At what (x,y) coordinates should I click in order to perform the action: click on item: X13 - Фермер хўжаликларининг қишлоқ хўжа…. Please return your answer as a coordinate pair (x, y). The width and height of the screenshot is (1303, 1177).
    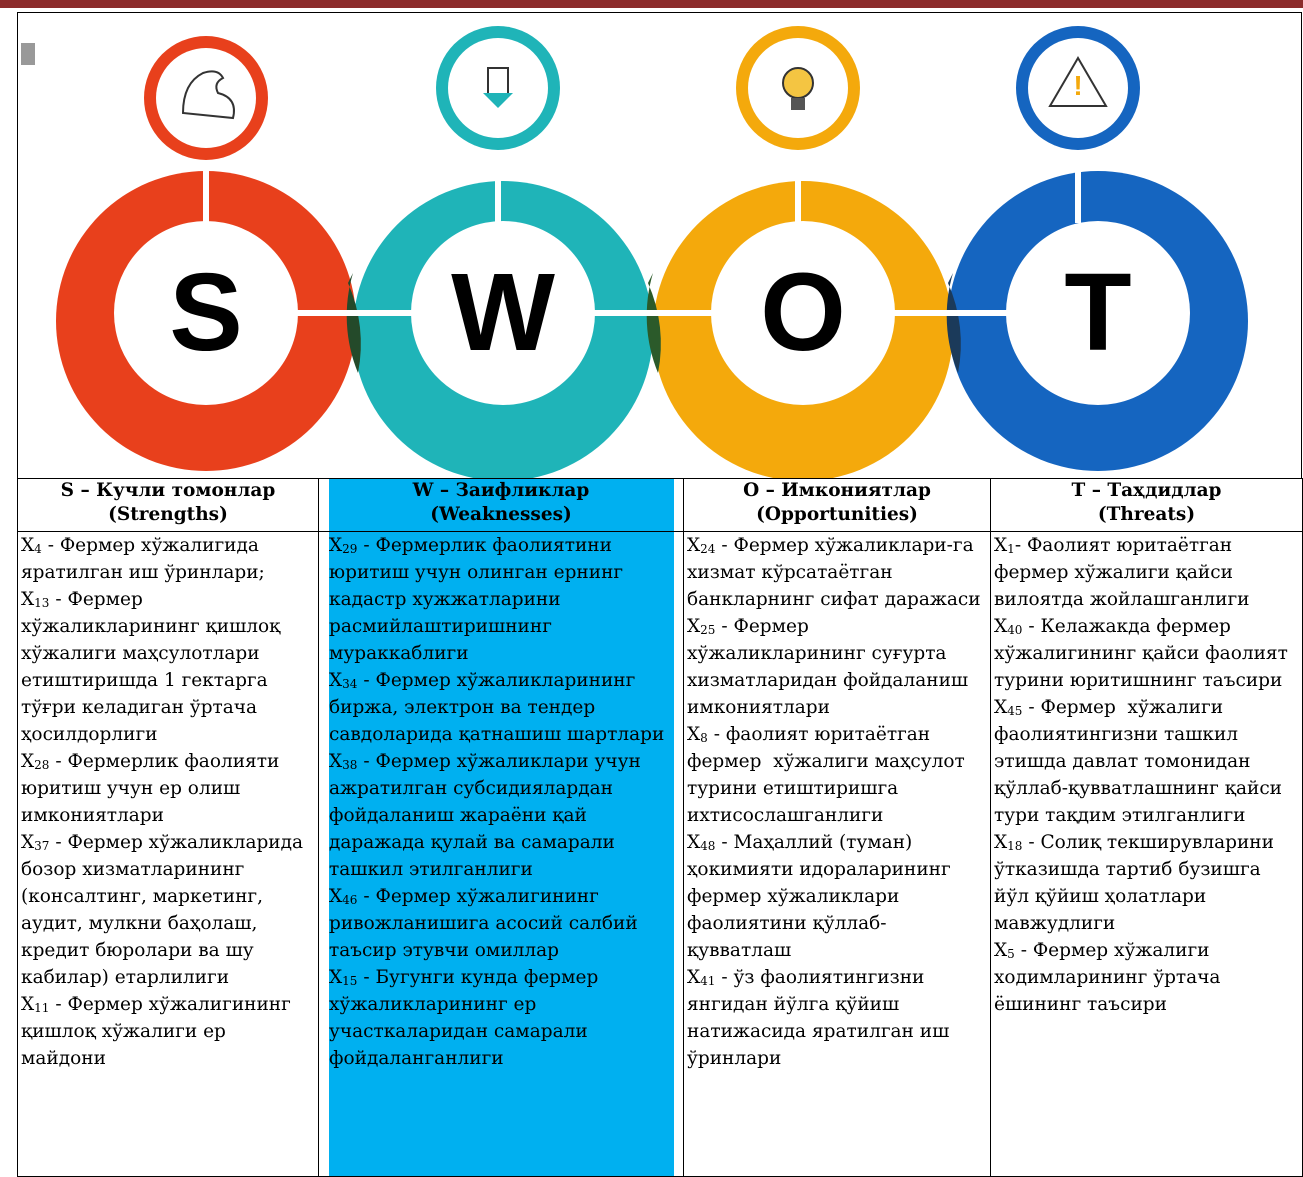
    Looking at the image, I should click on (168, 667).